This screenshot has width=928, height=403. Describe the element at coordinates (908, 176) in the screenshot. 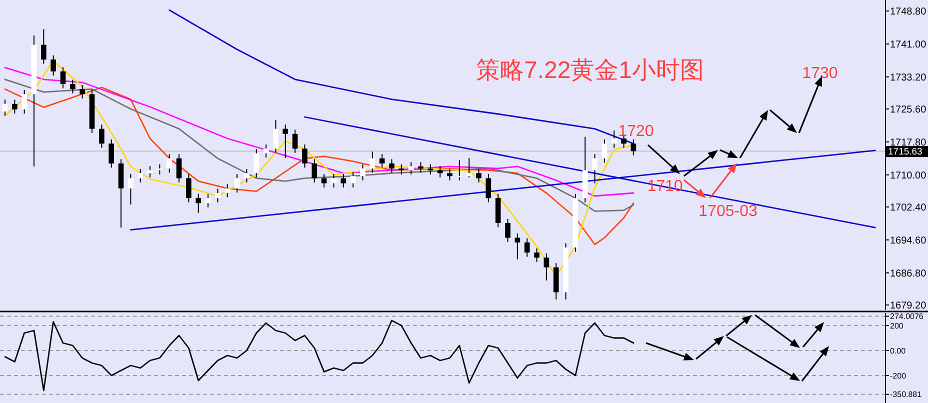

I see `y-tick-label: 1710.00` at that location.